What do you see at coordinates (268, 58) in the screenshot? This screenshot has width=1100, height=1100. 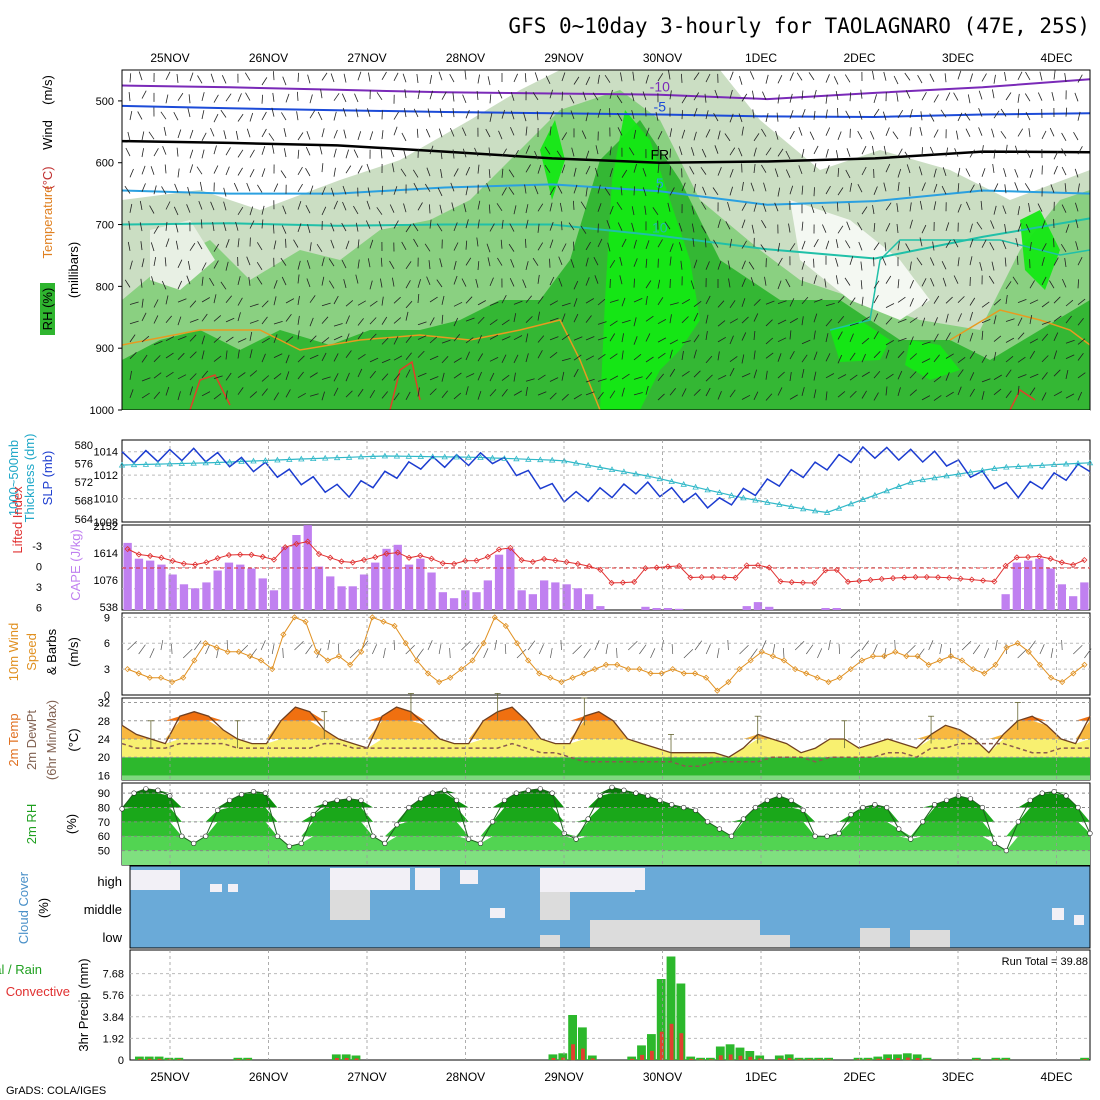 I see `date-label: 26NOV` at bounding box center [268, 58].